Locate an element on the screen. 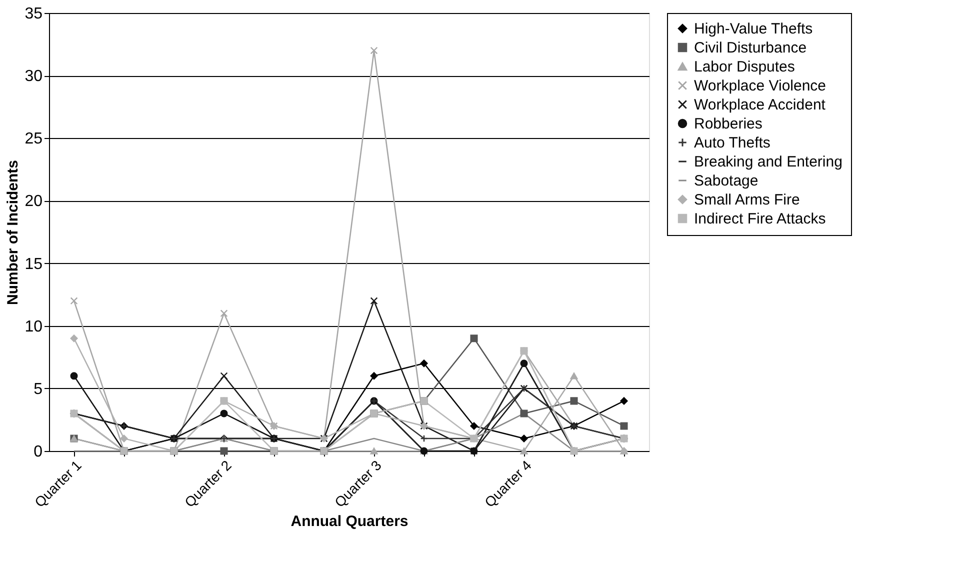 Image resolution: width=958 pixels, height=581 pixels. y-tick-label: 35 is located at coordinates (33, 14).